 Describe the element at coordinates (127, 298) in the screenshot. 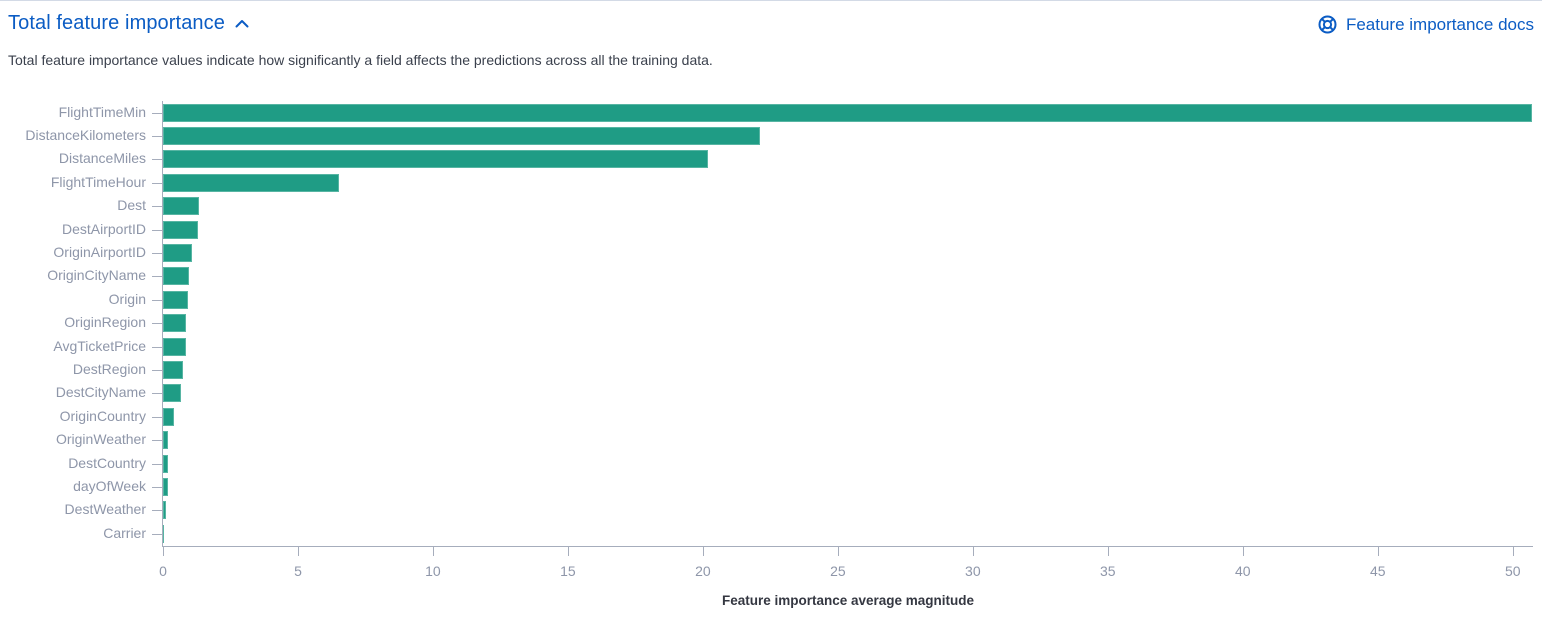

I see `y-axis-label: Origin` at that location.